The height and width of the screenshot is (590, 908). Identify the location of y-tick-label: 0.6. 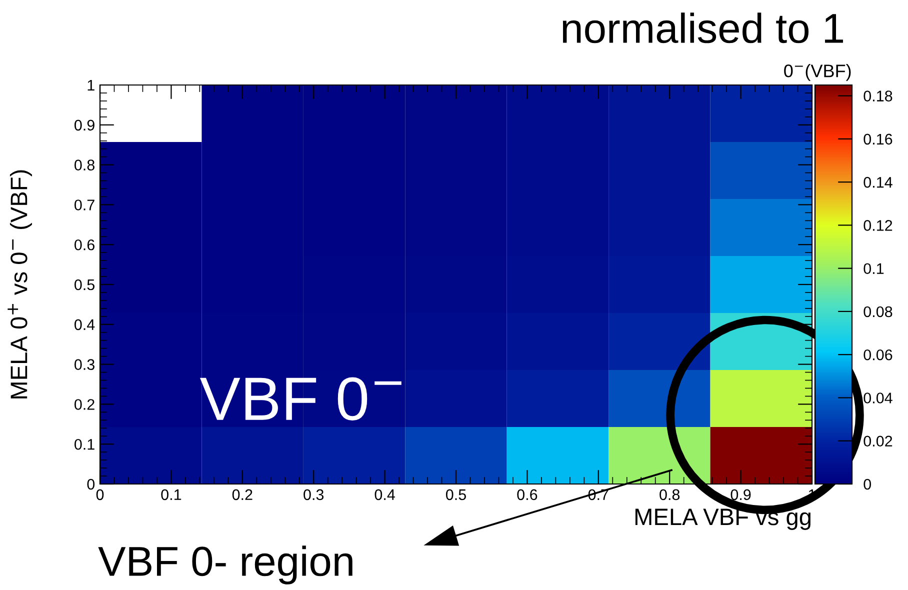
(84, 244).